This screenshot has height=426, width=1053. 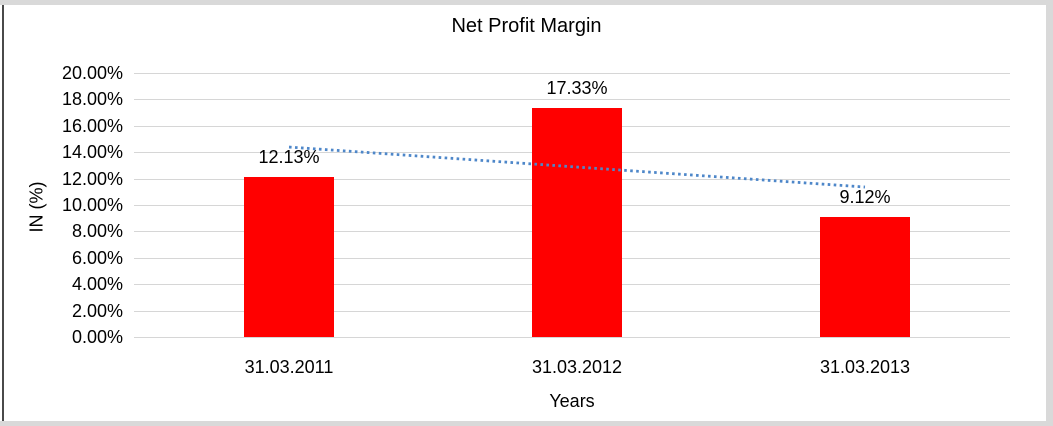 What do you see at coordinates (572, 401) in the screenshot?
I see `x-axis-title: Years` at bounding box center [572, 401].